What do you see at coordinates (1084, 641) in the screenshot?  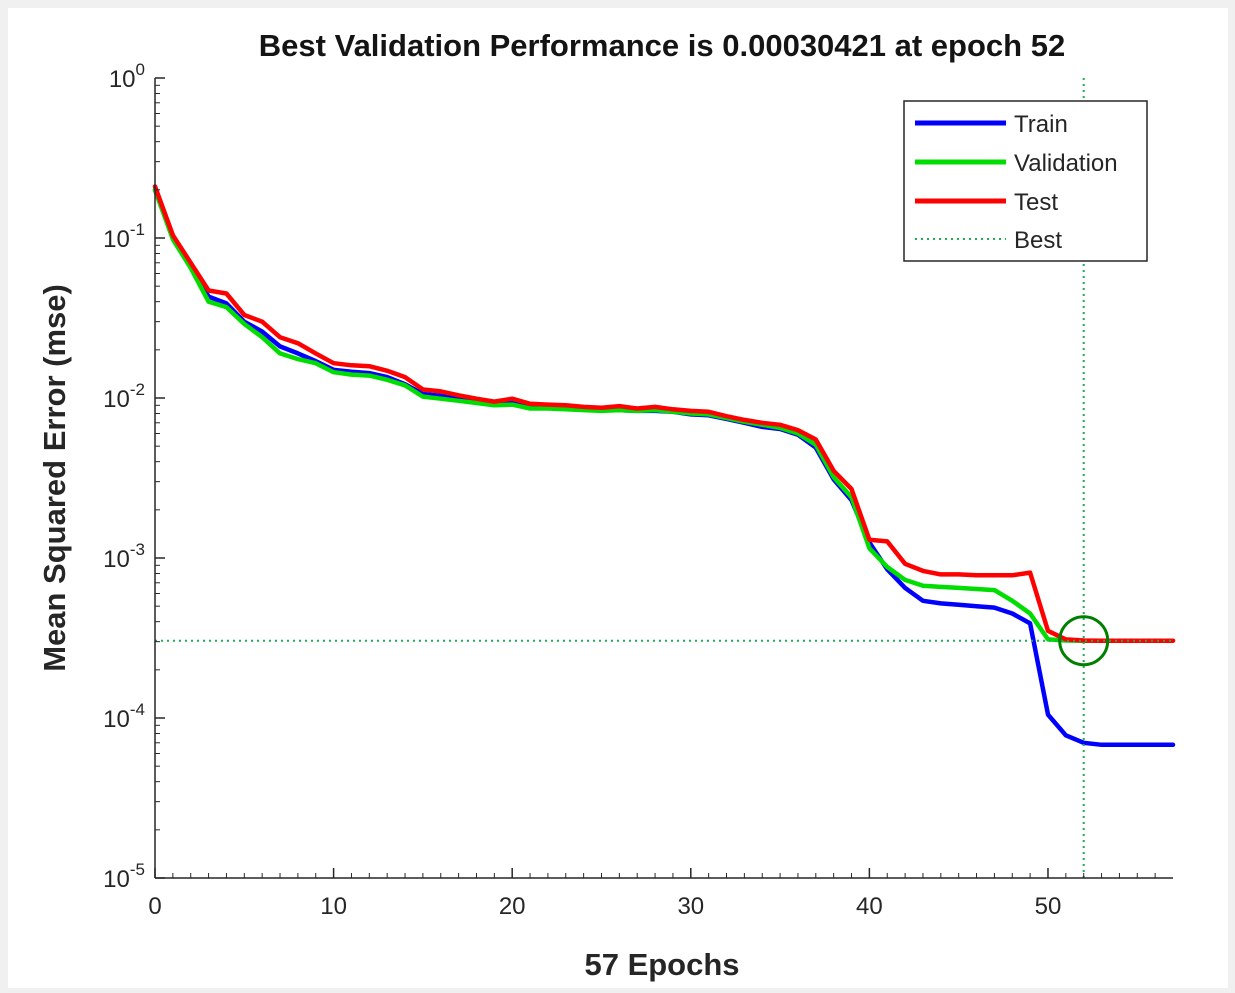 I see `best-circle-marker` at bounding box center [1084, 641].